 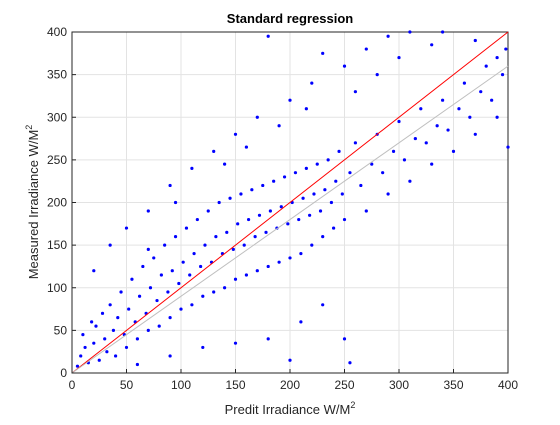 What do you see at coordinates (290, 18) in the screenshot?
I see `chart-title: Standard regression` at bounding box center [290, 18].